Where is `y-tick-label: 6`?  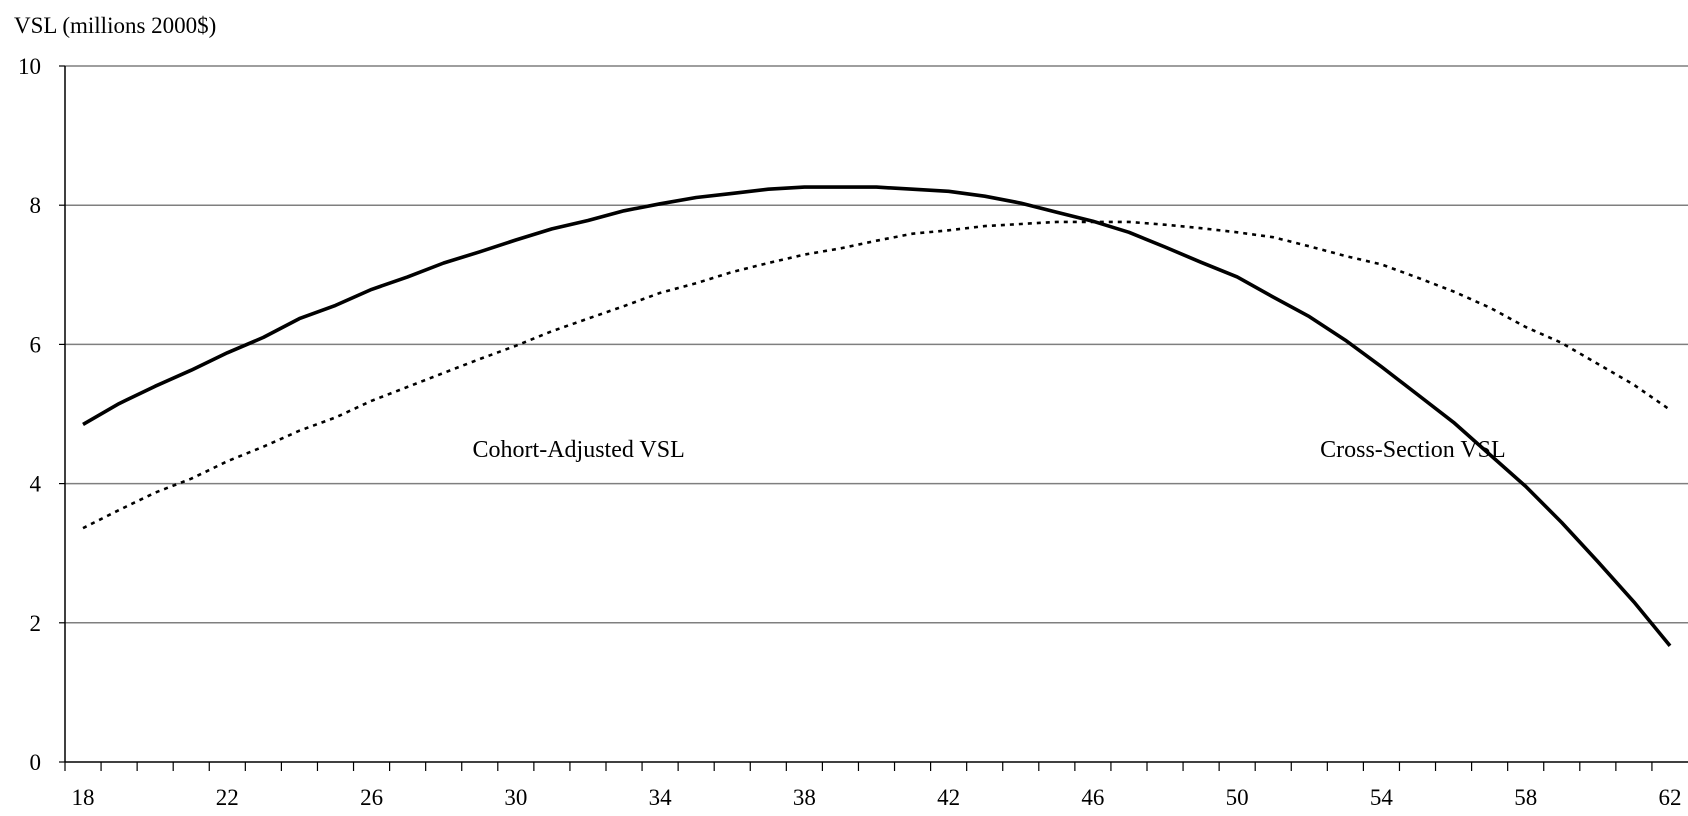
y-tick-label: 6 is located at coordinates (36, 344).